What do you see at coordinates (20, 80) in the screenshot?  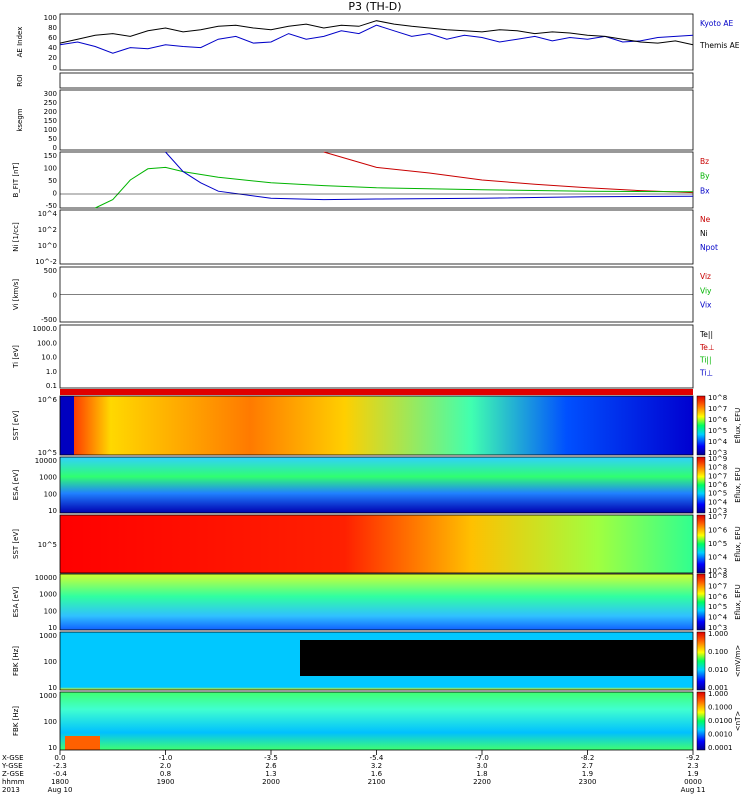 I see `y-axis-label: ROI` at bounding box center [20, 80].